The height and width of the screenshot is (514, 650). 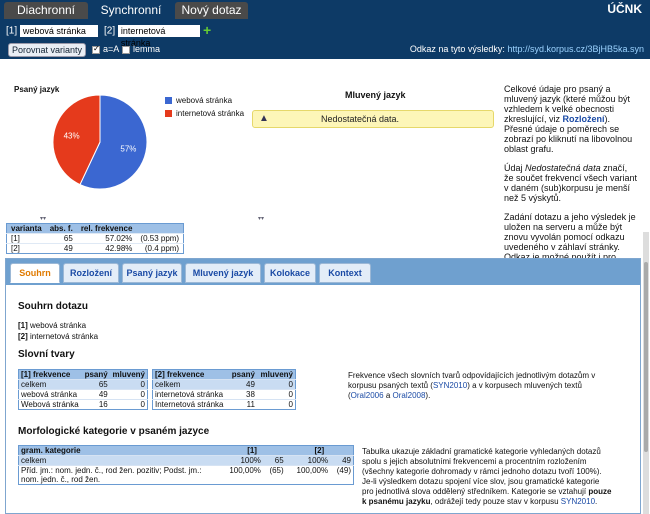 What do you see at coordinates (114, 431) in the screenshot?
I see `morf-title: Morfologické kategorie v psaném jazyce` at bounding box center [114, 431].